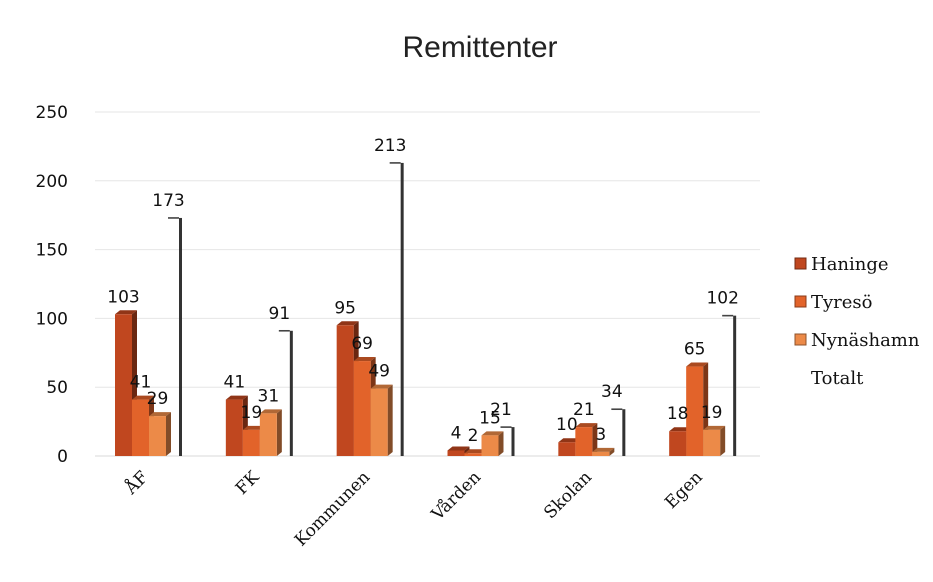 The width and height of the screenshot is (933, 582). Describe the element at coordinates (390, 146) in the screenshot. I see `data-label: 213` at that location.